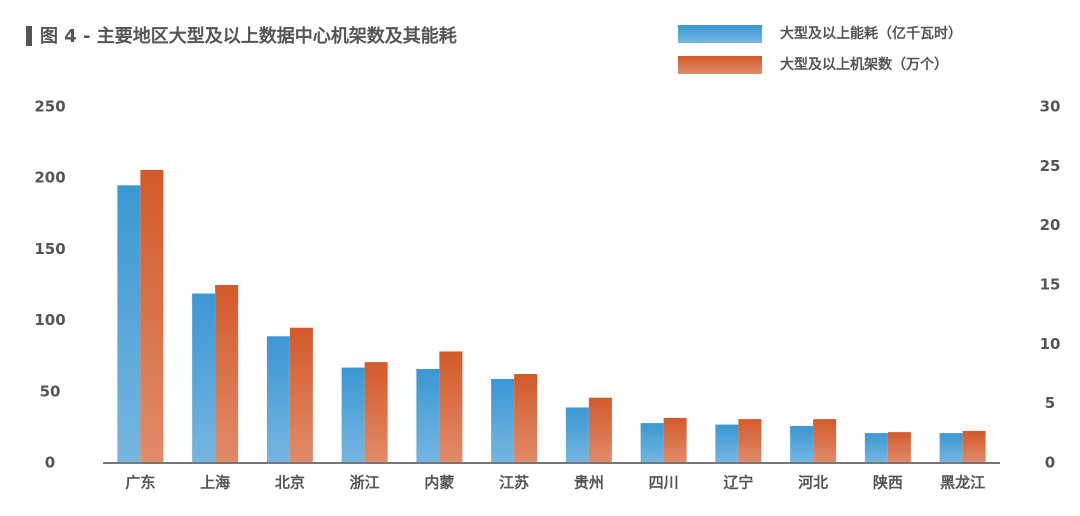  Describe the element at coordinates (50, 391) in the screenshot. I see `y-tick-label: 50` at that location.